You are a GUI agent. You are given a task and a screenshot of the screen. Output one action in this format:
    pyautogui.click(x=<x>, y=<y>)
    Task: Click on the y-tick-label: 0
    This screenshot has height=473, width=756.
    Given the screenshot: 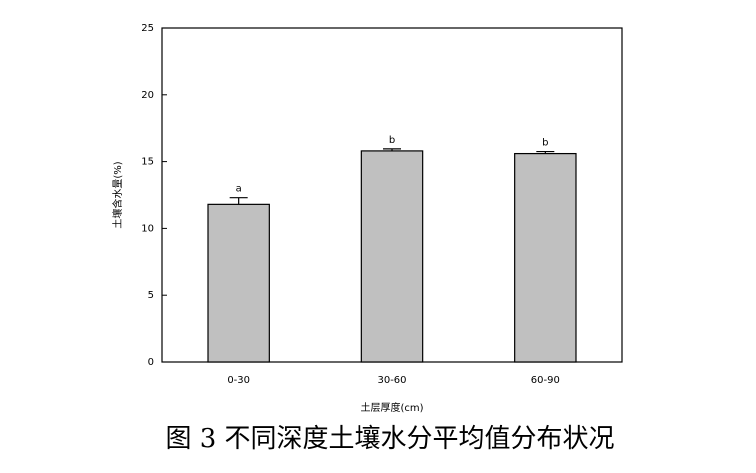 What is the action you would take?
    pyautogui.click(x=151, y=362)
    